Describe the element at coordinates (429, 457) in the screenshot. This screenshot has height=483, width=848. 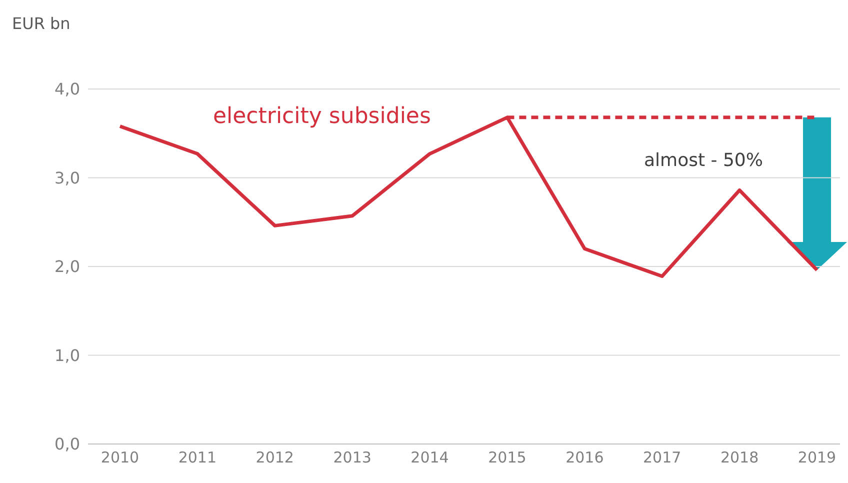
I see `x-tick-label: 2014` at that location.